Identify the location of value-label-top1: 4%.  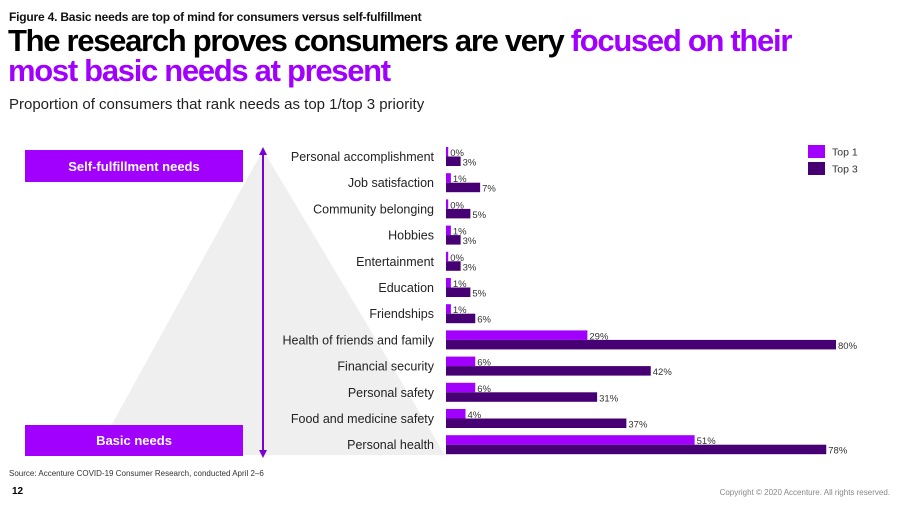
(475, 415).